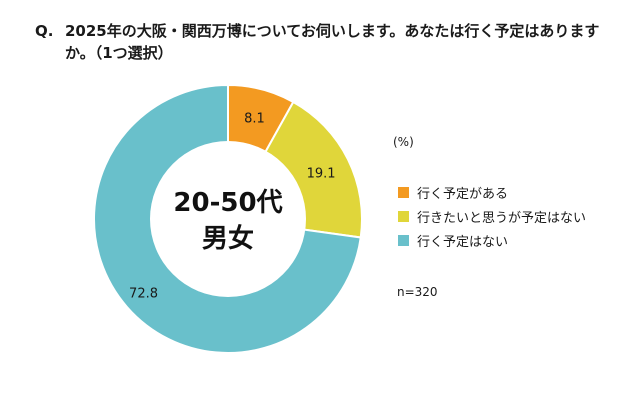 The width and height of the screenshot is (640, 405). I want to click on slice-value-label: 19.1, so click(321, 174).